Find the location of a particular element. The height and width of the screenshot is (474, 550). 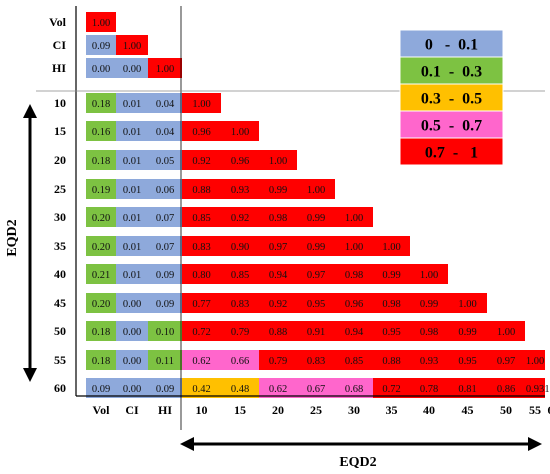

cell-value-label: 0.96 is located at coordinates (201, 132).